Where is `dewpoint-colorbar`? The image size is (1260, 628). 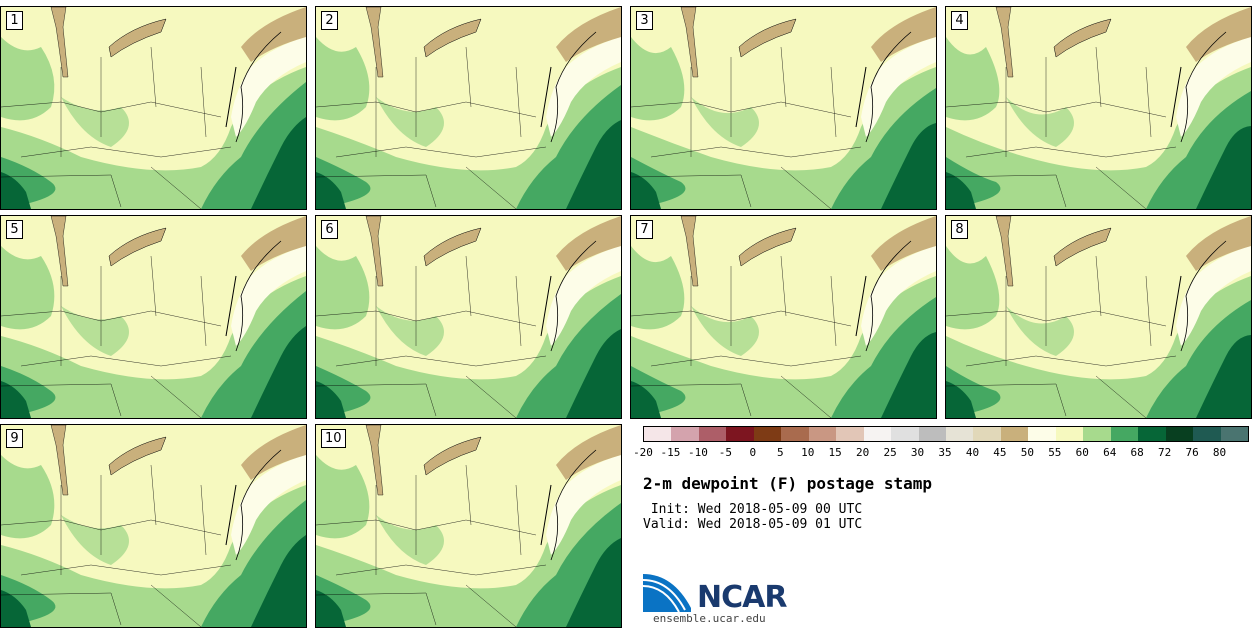 dewpoint-colorbar is located at coordinates (946, 434).